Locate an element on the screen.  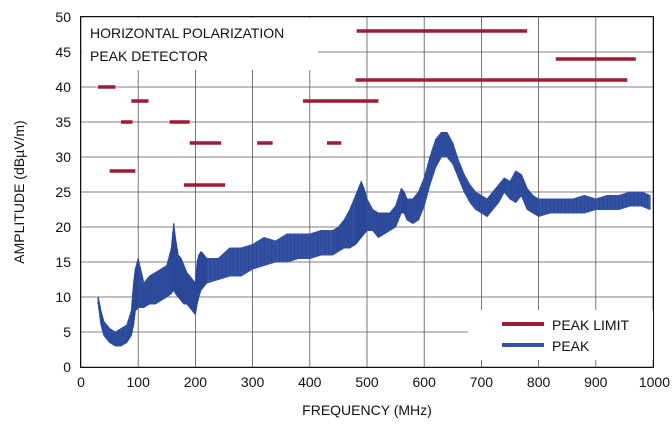
y-tick-label: 5 is located at coordinates (67, 332).